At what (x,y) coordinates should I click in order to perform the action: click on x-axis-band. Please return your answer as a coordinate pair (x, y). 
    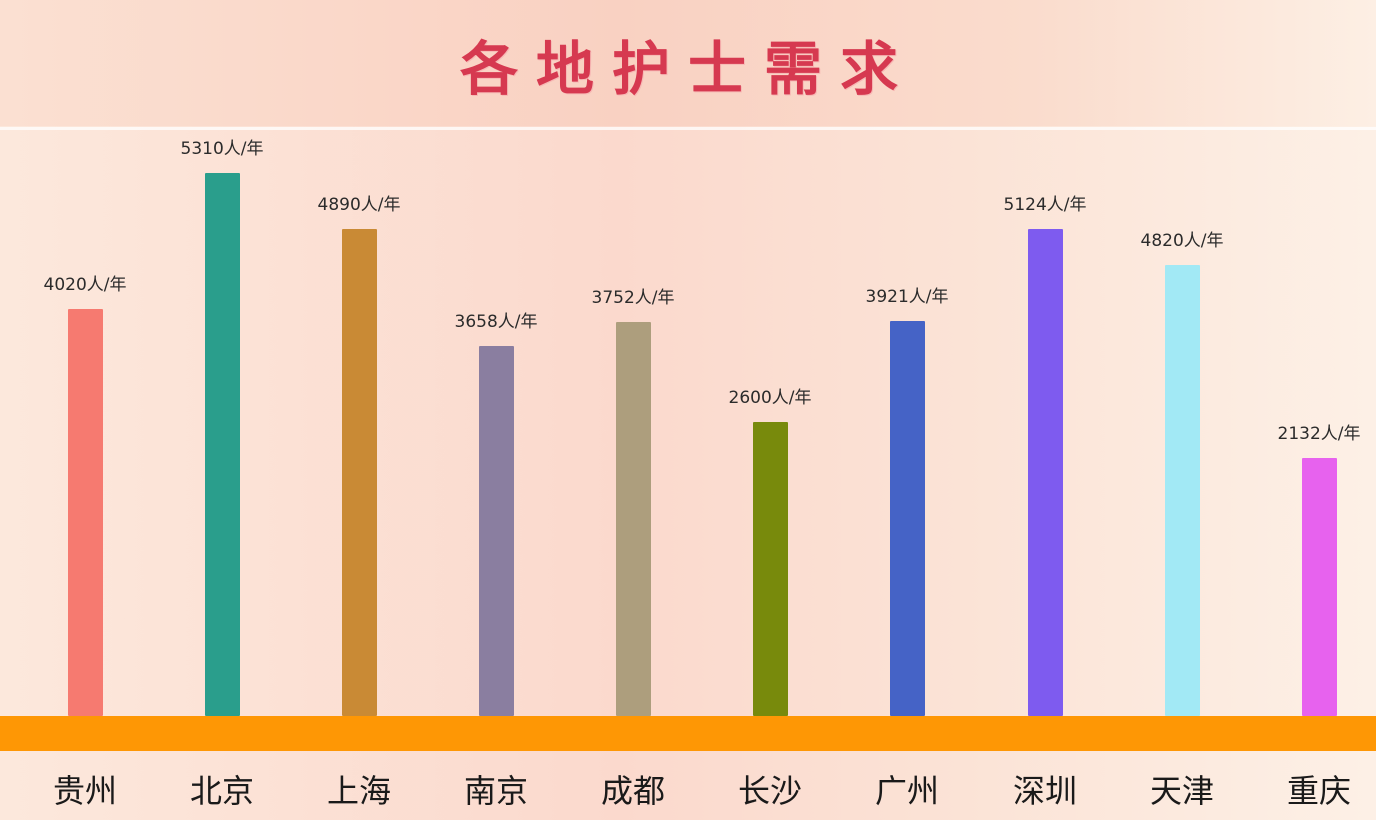
    Looking at the image, I should click on (688, 733).